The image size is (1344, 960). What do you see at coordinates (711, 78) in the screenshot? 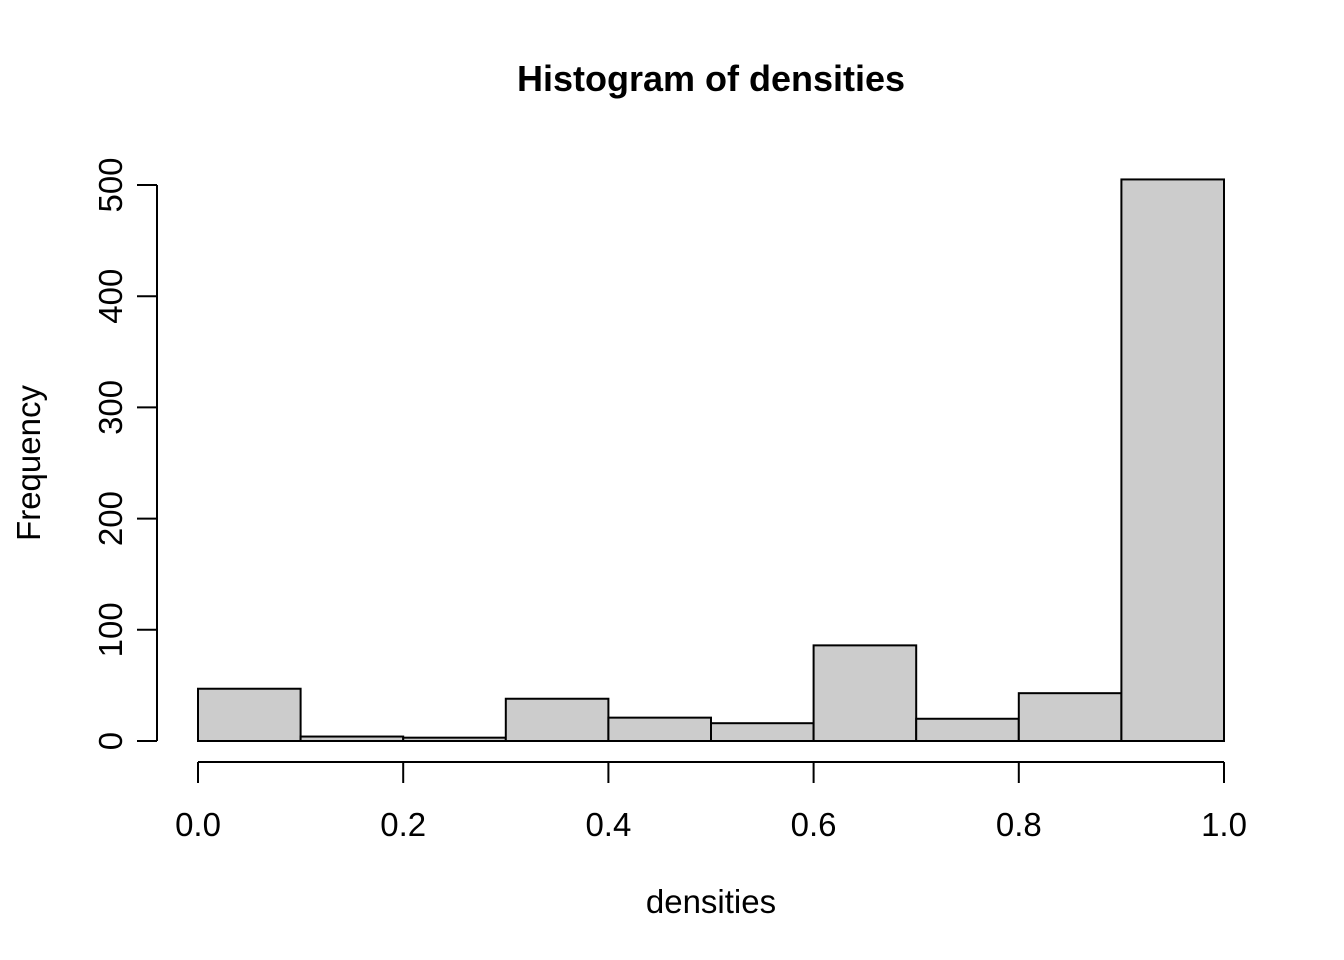
I see `chart-title: Histogram of densities` at bounding box center [711, 78].